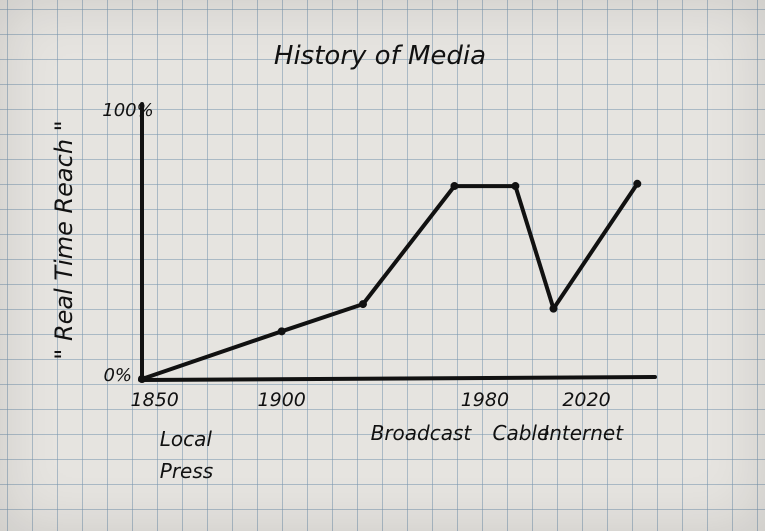 Image resolution: width=765 pixels, height=531 pixels. I want to click on data-point-1900, so click(281, 331).